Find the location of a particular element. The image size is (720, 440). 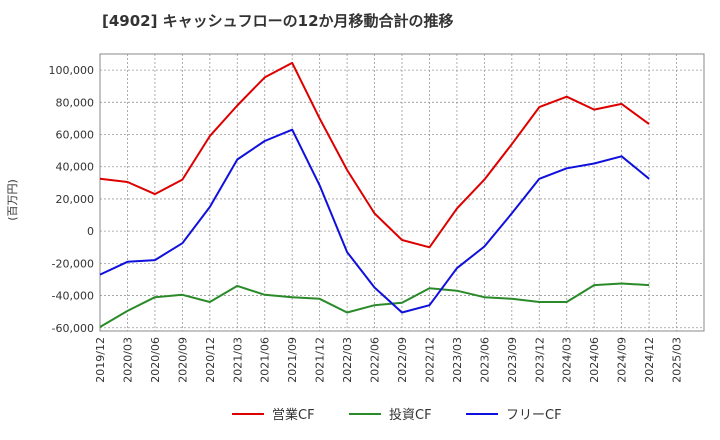

chart-title: [4902] キャッシュフローの12か月移動合計の推移 is located at coordinates (278, 21).